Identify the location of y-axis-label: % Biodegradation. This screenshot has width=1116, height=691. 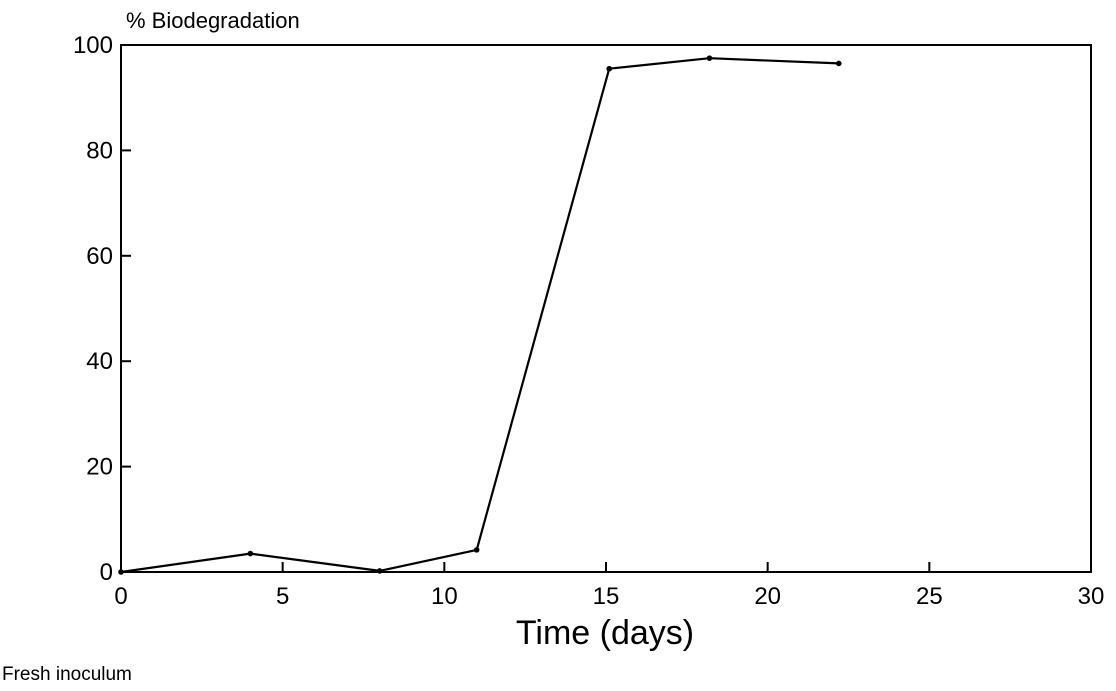
(213, 20).